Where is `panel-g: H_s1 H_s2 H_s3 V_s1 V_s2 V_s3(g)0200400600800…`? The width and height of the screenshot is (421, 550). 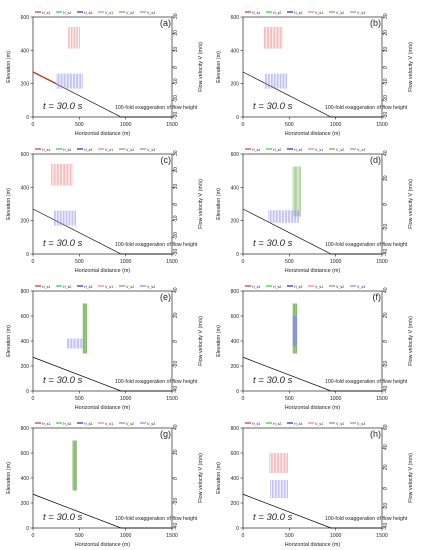 panel-g: H_s1 H_s2 H_s3 V_s1 V_s2 V_s3(g)0200400600800… is located at coordinates (105, 485).